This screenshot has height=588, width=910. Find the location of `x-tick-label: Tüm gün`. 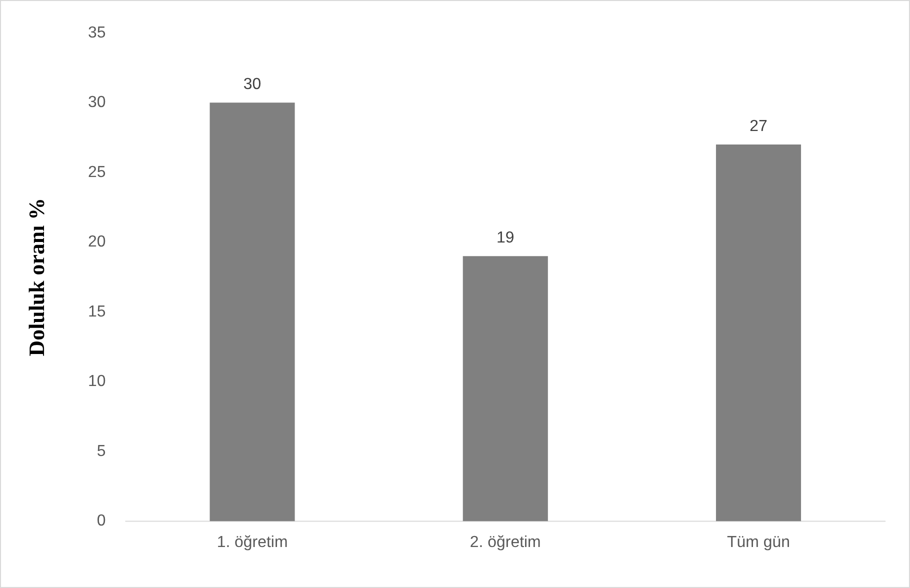

x-tick-label: Tüm gün is located at coordinates (758, 543).